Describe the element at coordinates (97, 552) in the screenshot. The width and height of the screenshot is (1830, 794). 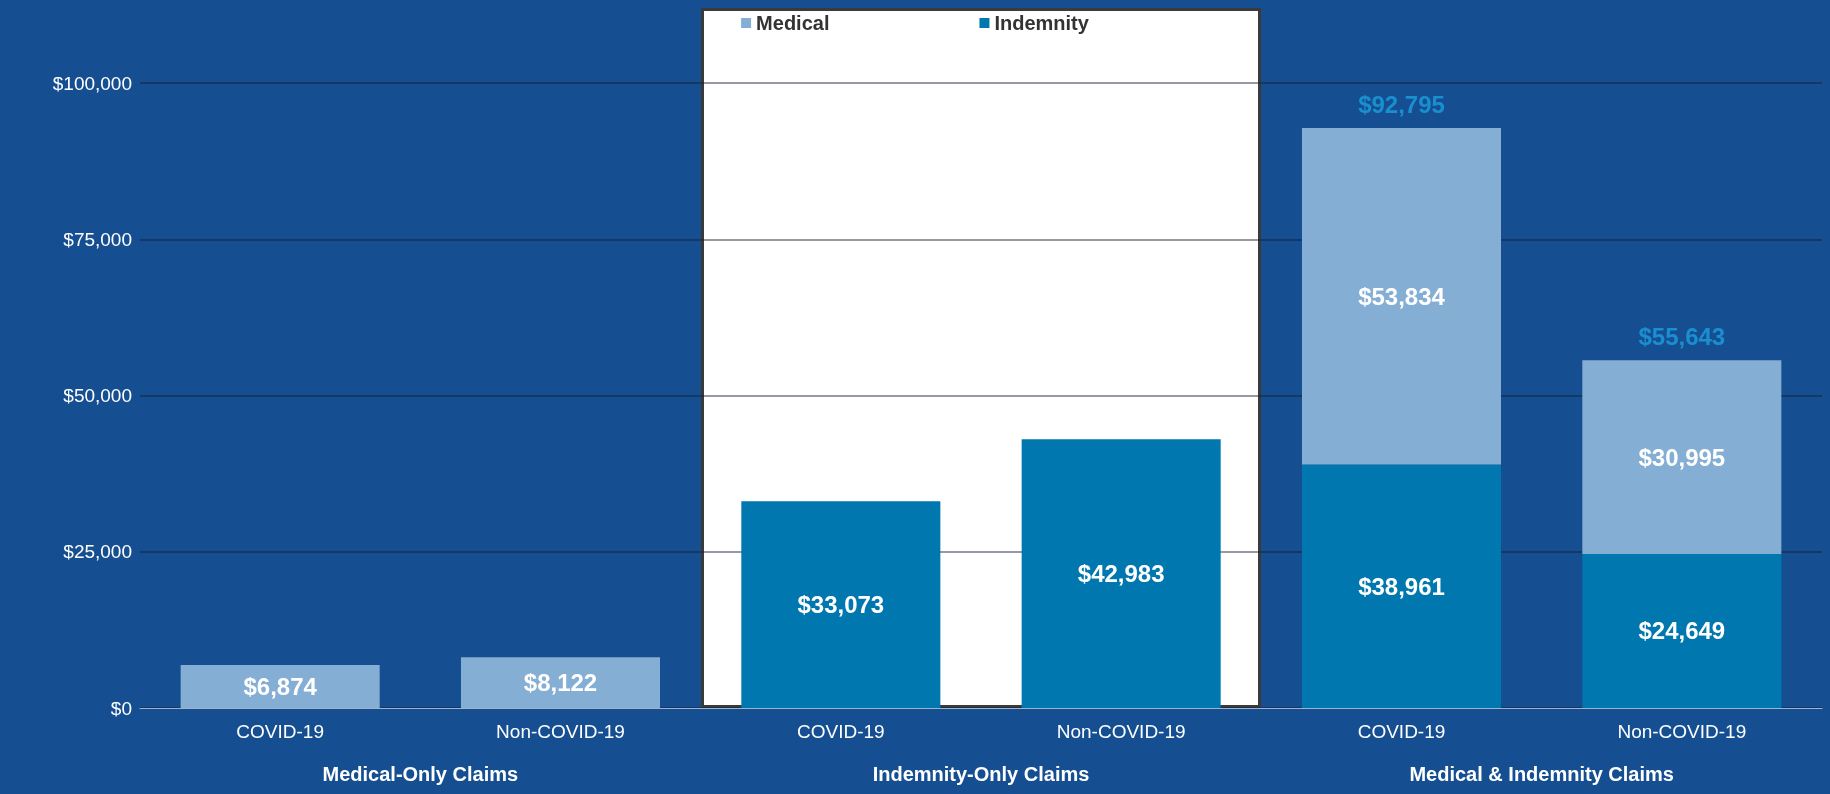
I see `y-tick-label: $25,000` at that location.